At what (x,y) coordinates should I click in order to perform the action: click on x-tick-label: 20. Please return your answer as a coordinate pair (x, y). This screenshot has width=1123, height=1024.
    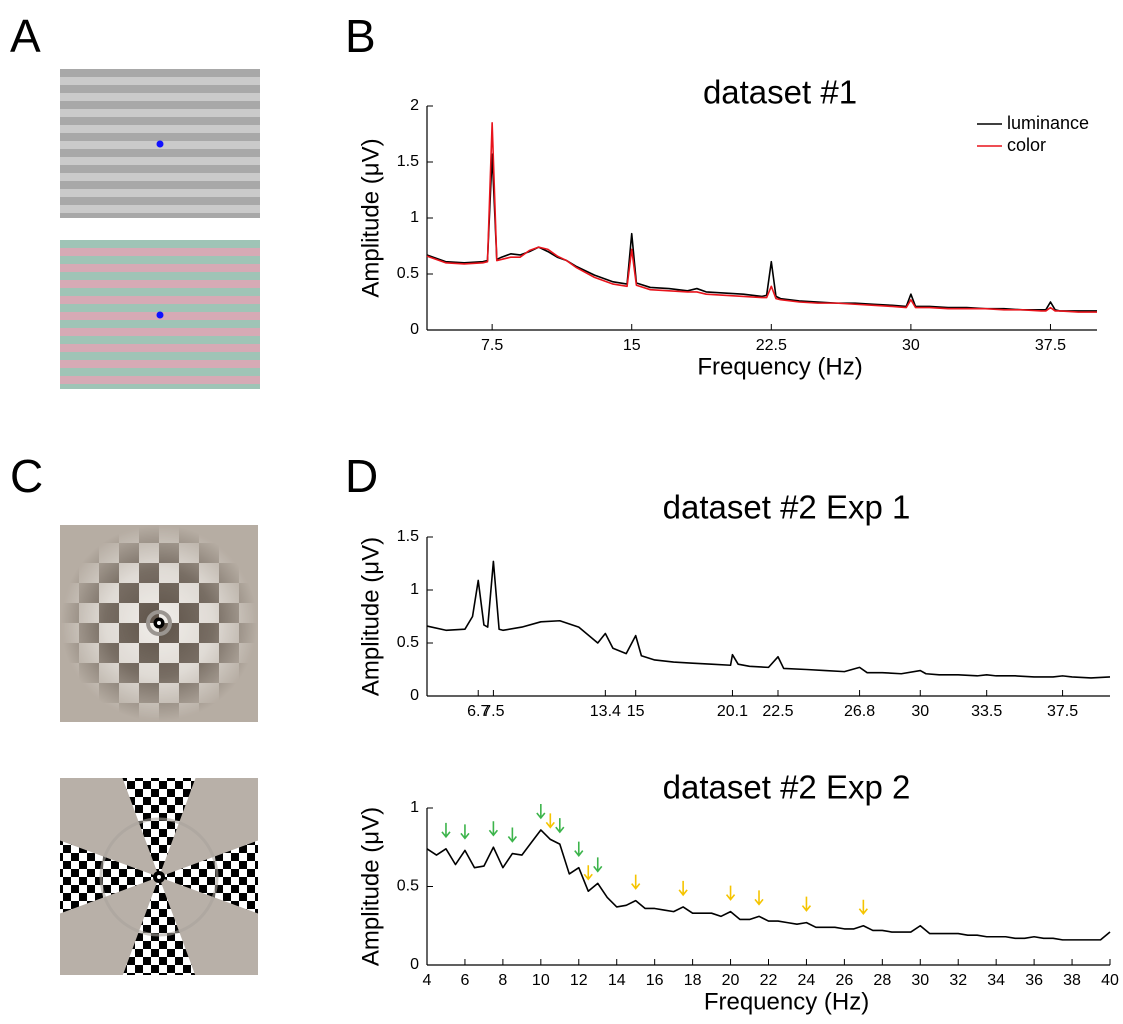
    Looking at the image, I should click on (731, 980).